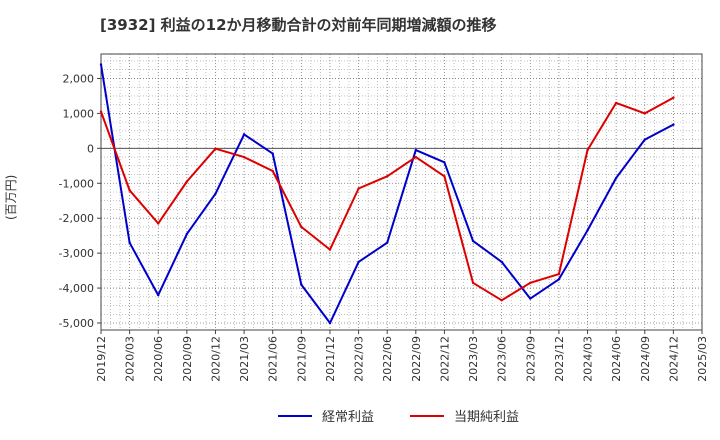 The height and width of the screenshot is (440, 720). Describe the element at coordinates (79, 113) in the screenshot. I see `y-tick-label: 1,000` at that location.